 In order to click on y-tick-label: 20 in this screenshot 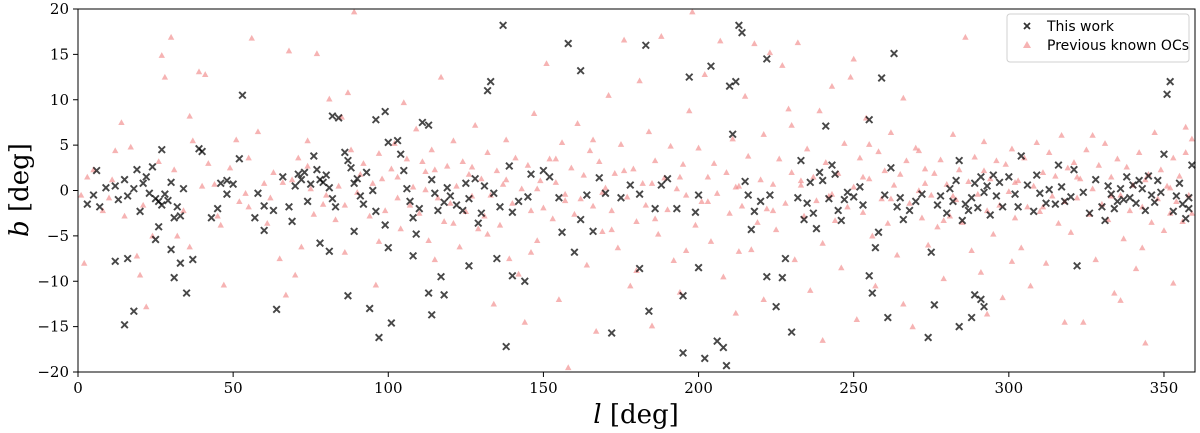, I will do `click(59, 9)`.